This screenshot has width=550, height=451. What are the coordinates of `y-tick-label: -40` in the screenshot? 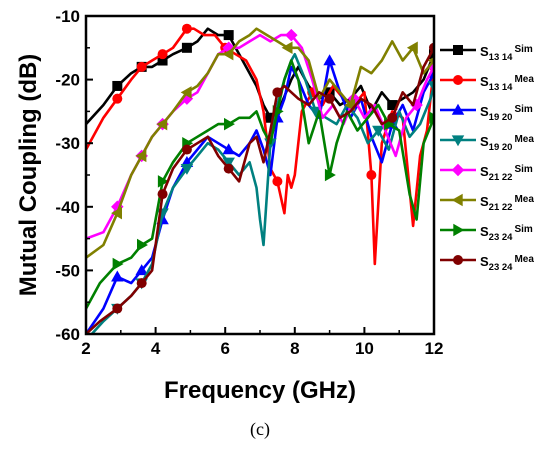 It's located at (67, 207).